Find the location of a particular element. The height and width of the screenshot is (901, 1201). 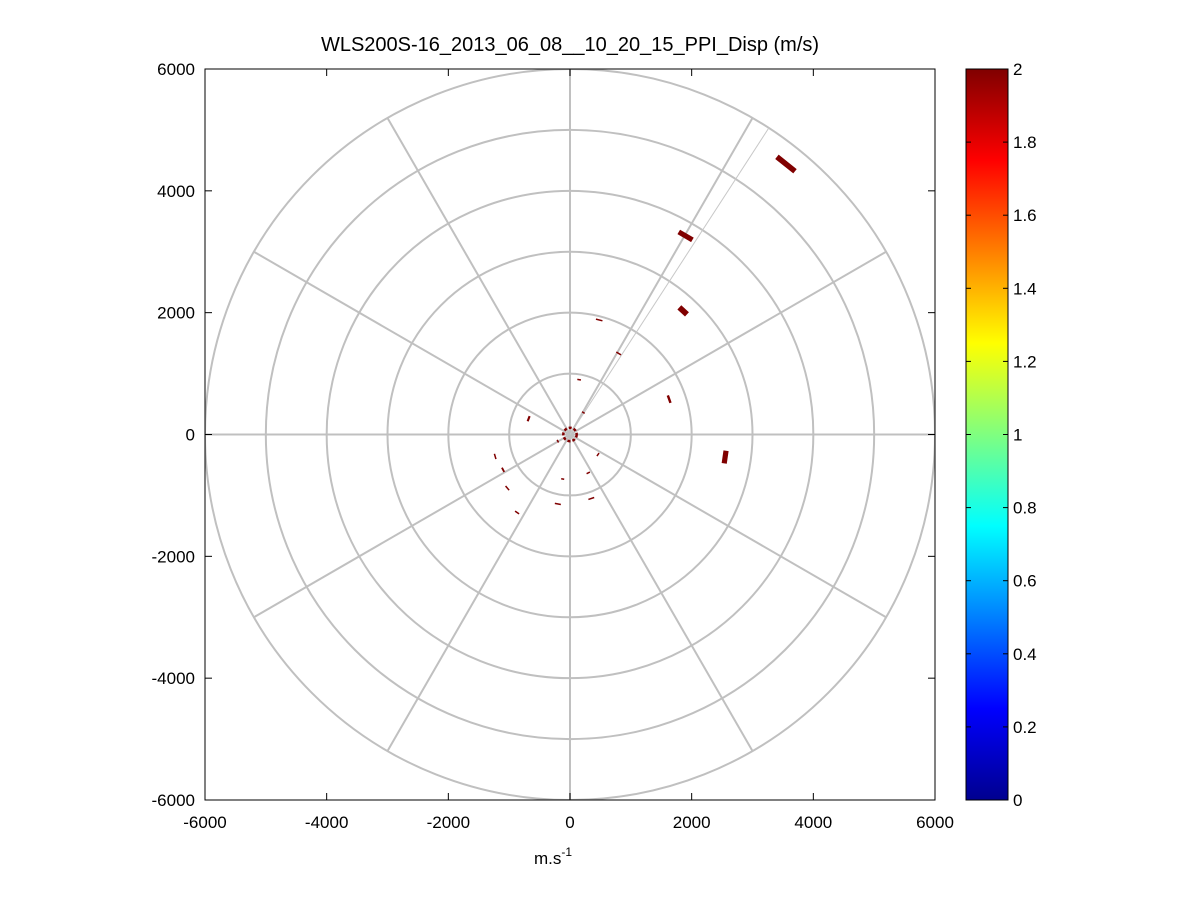

colorbar-tick-label: 0.6 is located at coordinates (1025, 581).